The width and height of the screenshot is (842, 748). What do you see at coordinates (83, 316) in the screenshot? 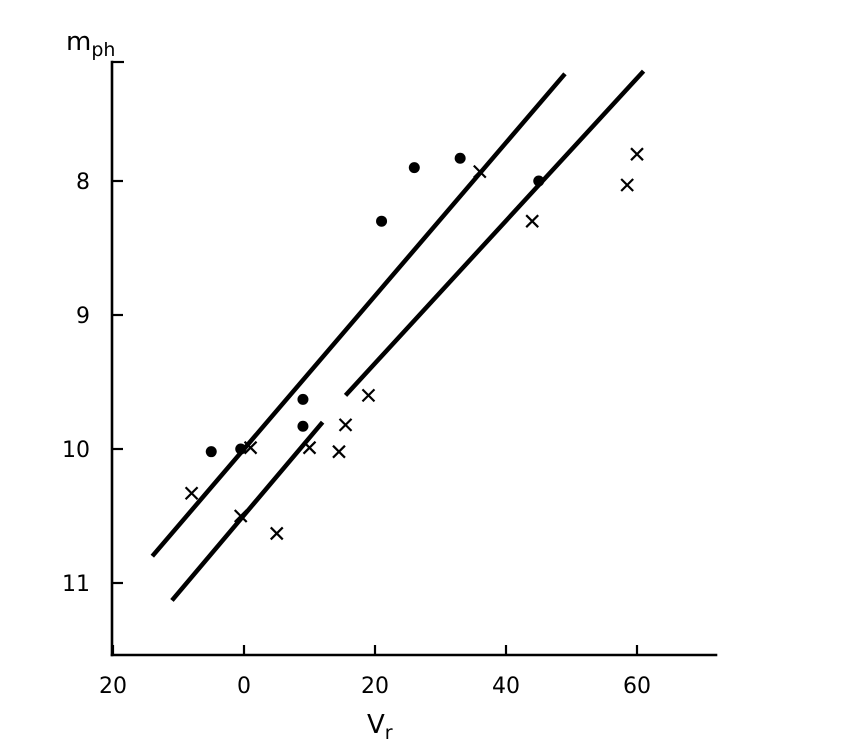
I see `y-tick-label: 9` at bounding box center [83, 316].